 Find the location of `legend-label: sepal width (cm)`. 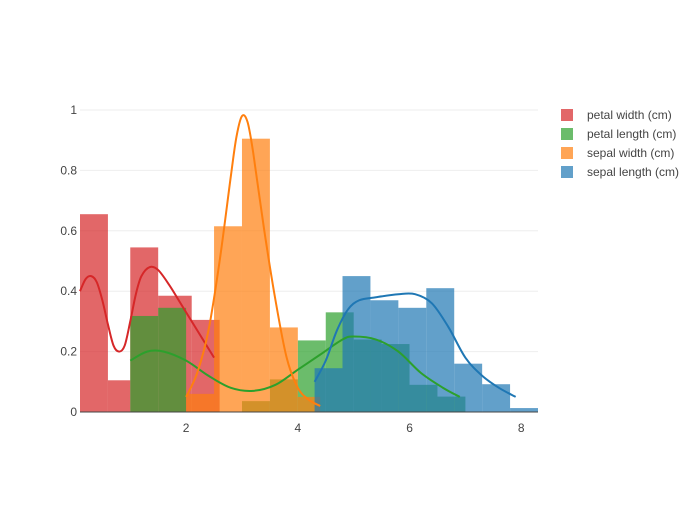

legend-label: sepal width (cm) is located at coordinates (630, 153).